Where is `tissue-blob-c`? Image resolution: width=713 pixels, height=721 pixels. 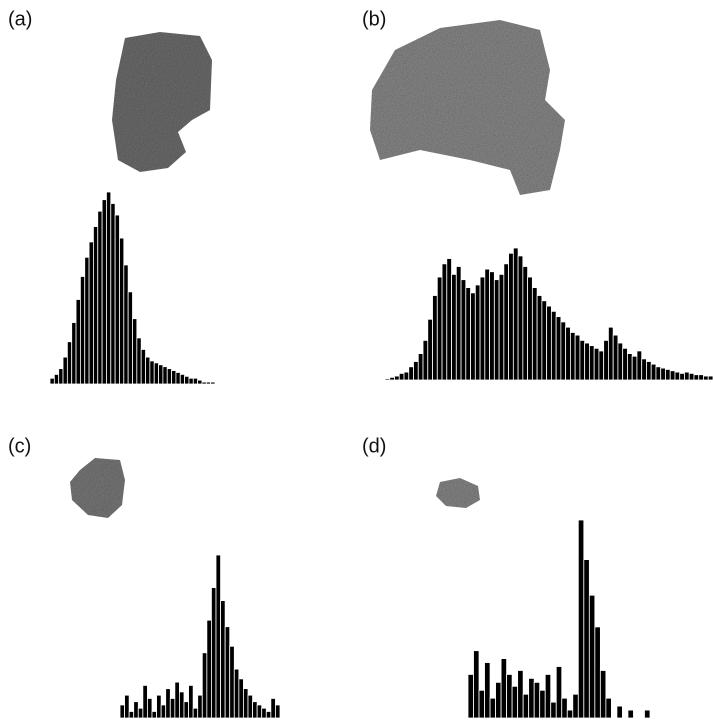 tissue-blob-c is located at coordinates (97, 488).